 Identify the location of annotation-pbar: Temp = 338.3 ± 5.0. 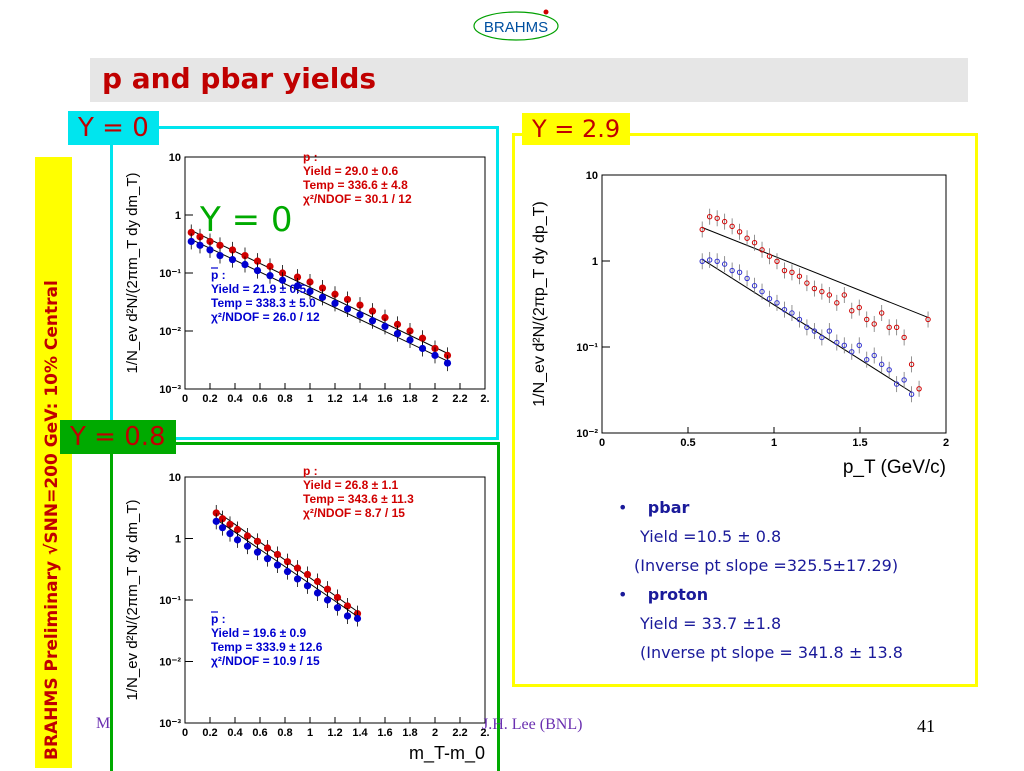
(263, 303).